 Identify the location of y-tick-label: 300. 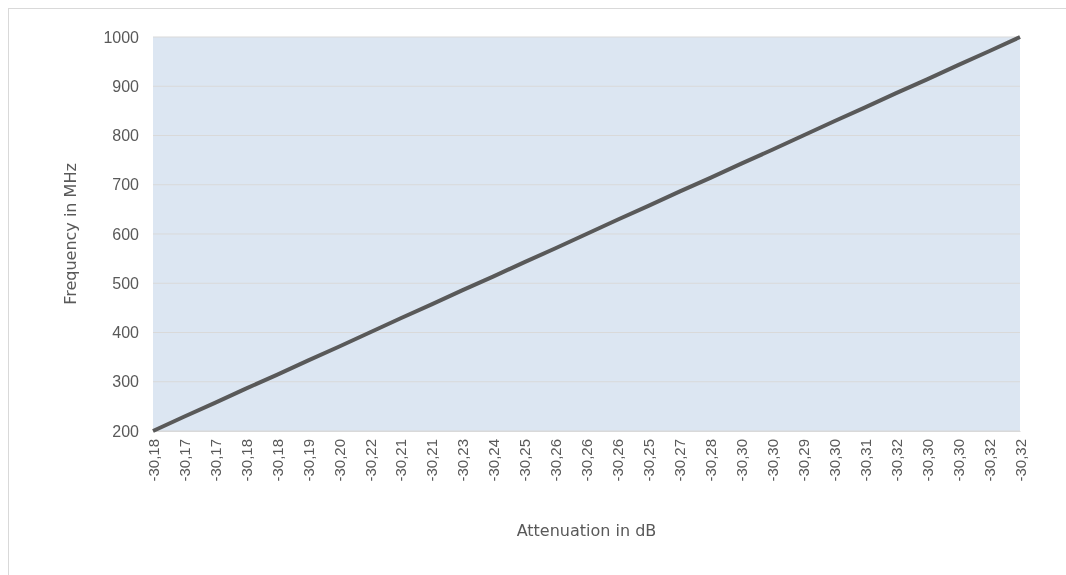
(126, 382).